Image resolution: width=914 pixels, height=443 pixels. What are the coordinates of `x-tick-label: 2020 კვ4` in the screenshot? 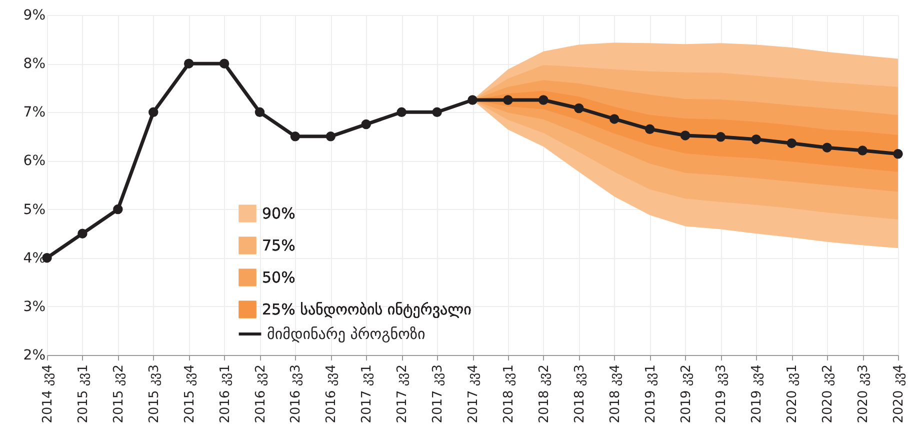 It's located at (899, 394).